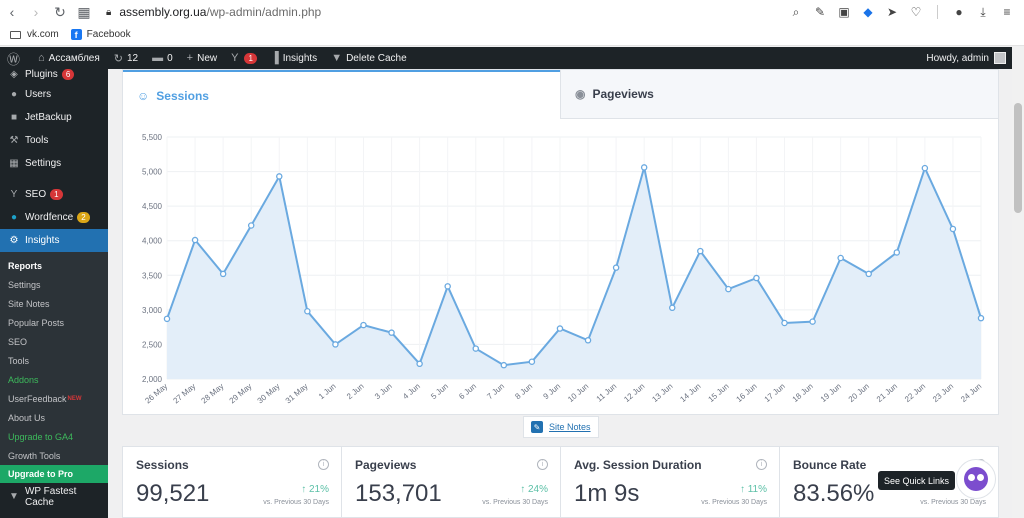 The image size is (1024, 518). What do you see at coordinates (820, 12) in the screenshot?
I see `edit-icon: ✎` at bounding box center [820, 12].